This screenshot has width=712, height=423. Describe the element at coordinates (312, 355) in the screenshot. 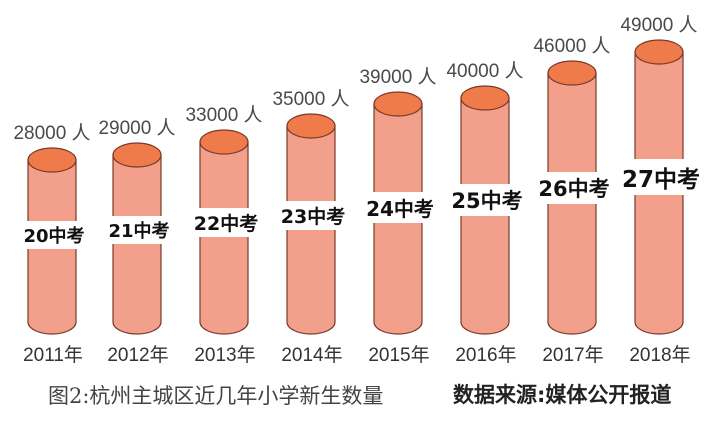

I see `year-label: 2014年` at that location.